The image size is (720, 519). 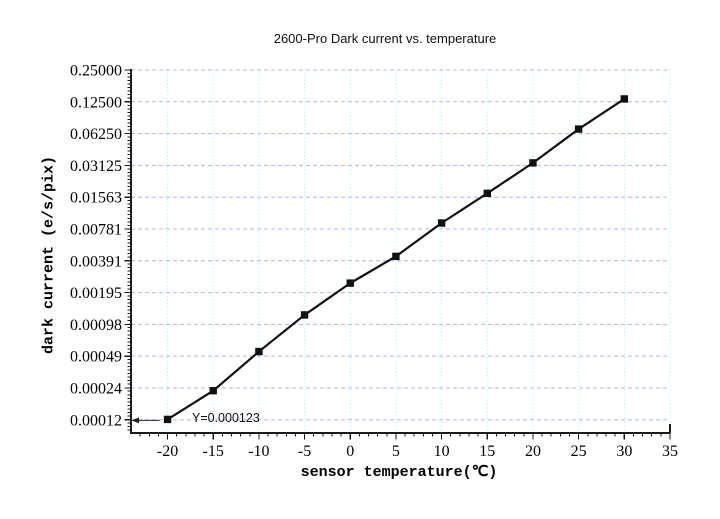 What do you see at coordinates (226, 418) in the screenshot?
I see `data-point-annotation: Y=0.000123` at bounding box center [226, 418].